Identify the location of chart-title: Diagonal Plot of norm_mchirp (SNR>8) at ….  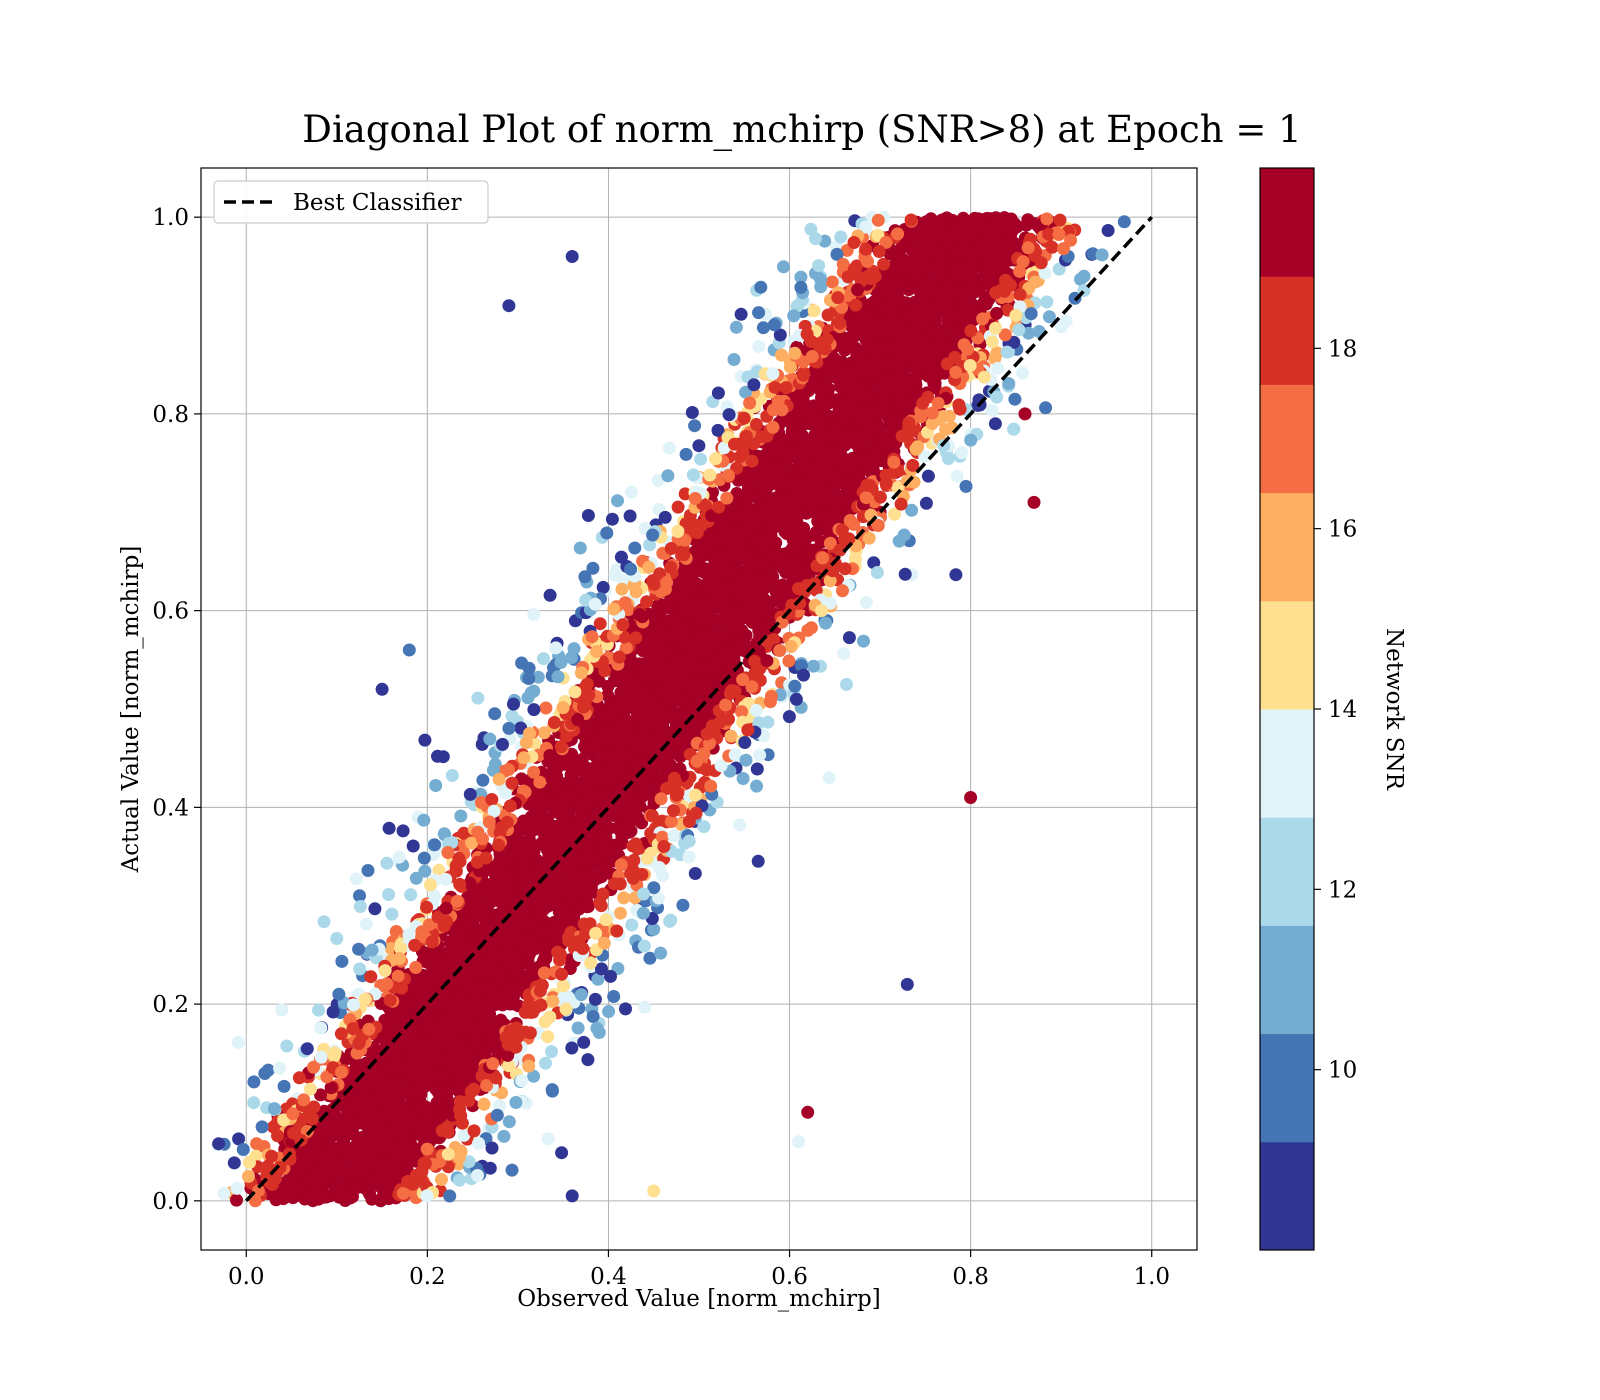
(801, 130).